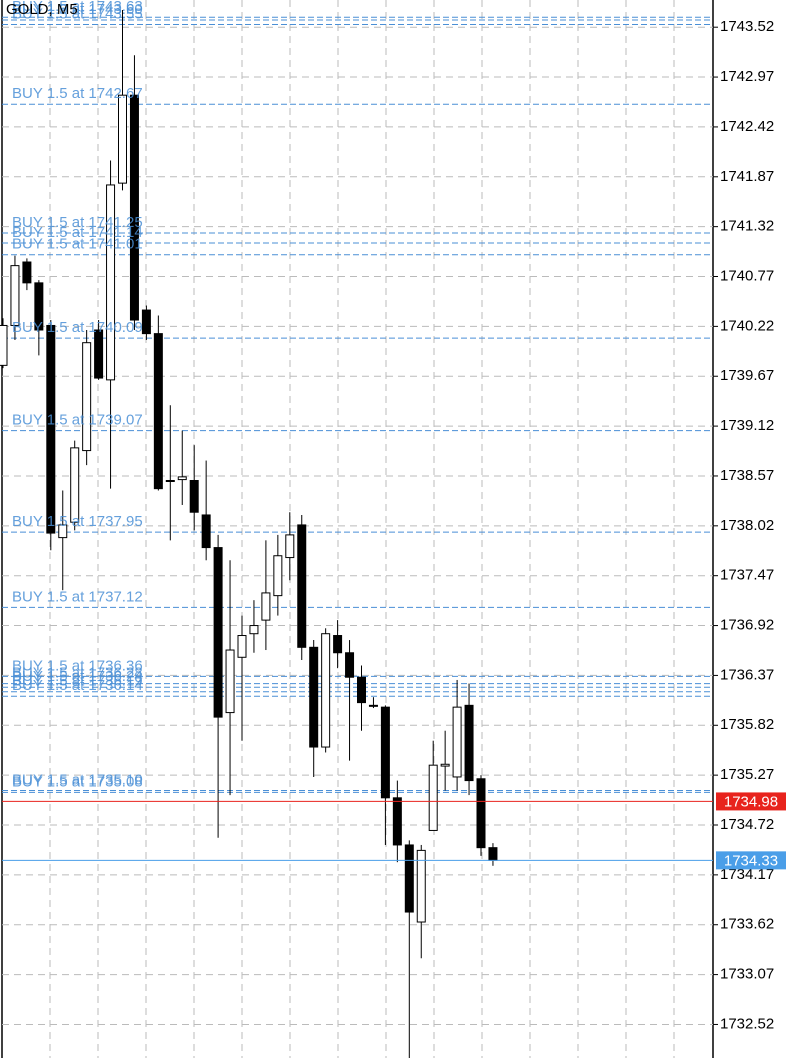  I want to click on order-label: BUY 1.5 at 1737.95, so click(77, 521).